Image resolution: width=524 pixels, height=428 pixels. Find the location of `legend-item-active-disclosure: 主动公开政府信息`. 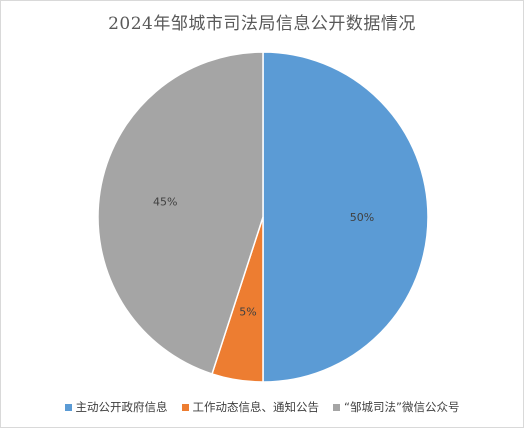

legend-item-active-disclosure: 主动公开政府信息 is located at coordinates (116, 407).